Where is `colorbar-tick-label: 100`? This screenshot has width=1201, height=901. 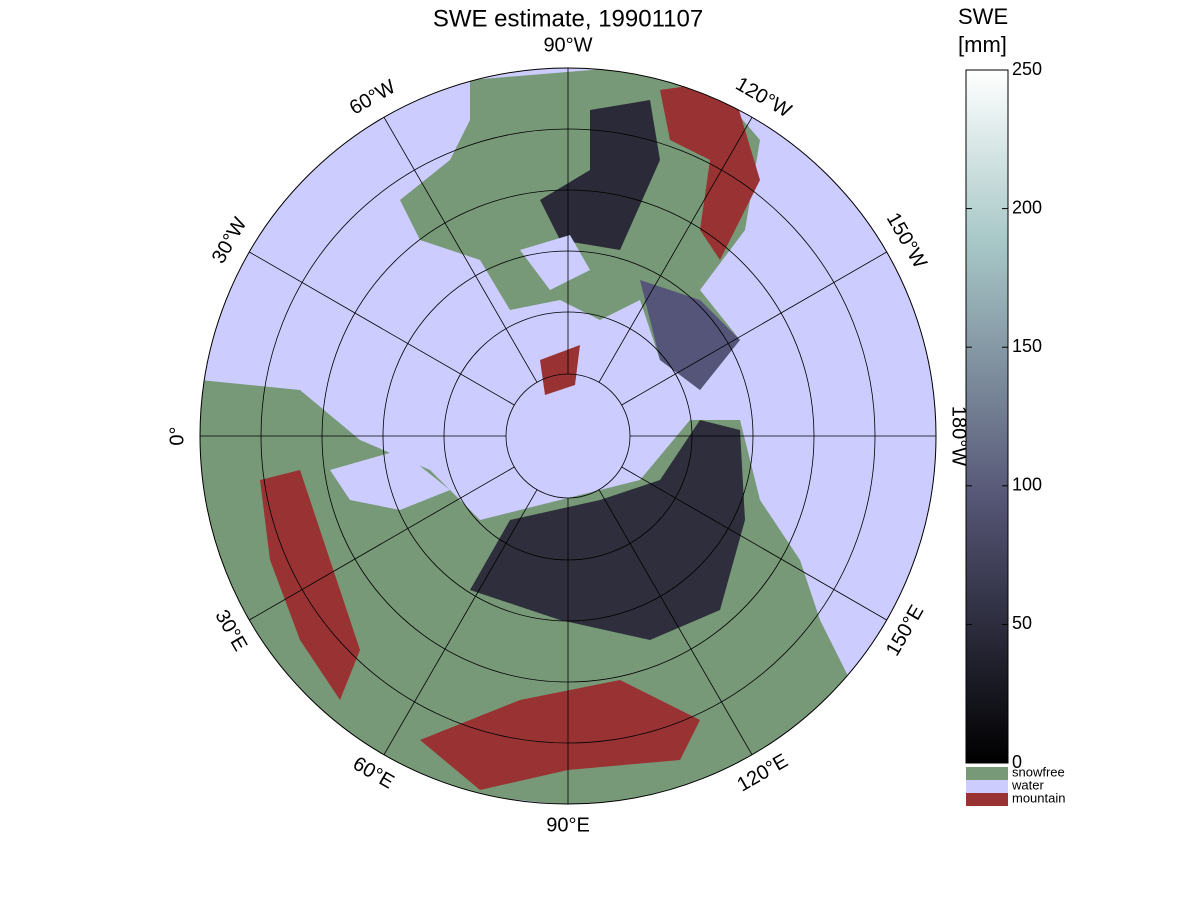 colorbar-tick-label: 100 is located at coordinates (1027, 485).